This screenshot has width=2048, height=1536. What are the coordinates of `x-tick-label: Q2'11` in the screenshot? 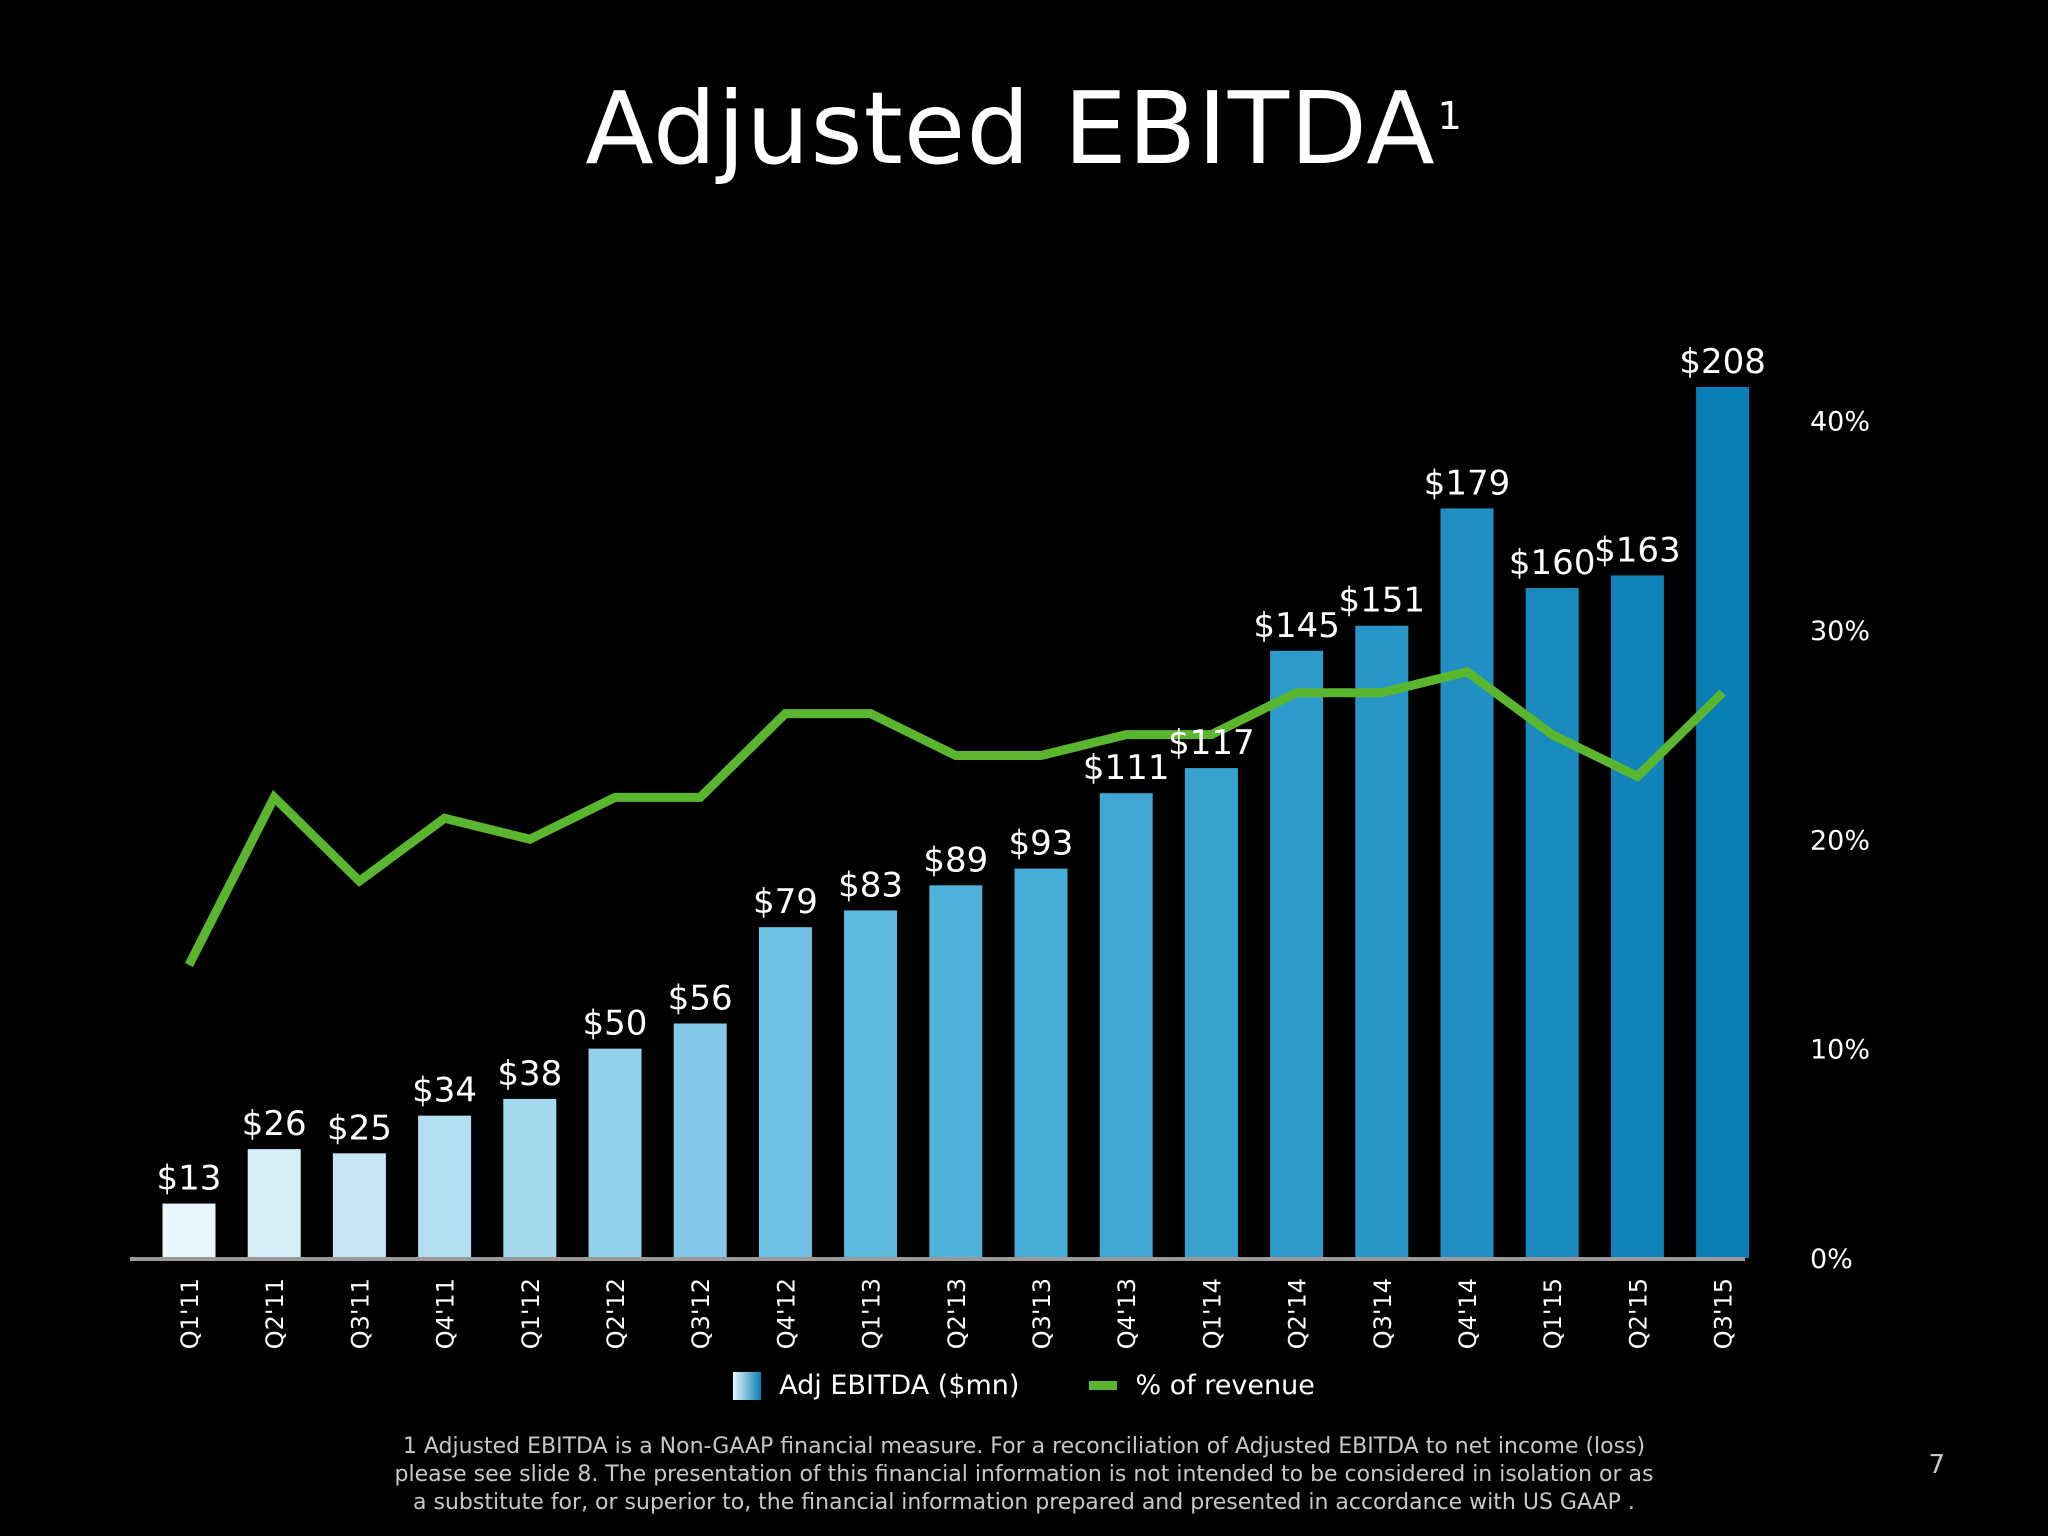 It's located at (275, 1313).